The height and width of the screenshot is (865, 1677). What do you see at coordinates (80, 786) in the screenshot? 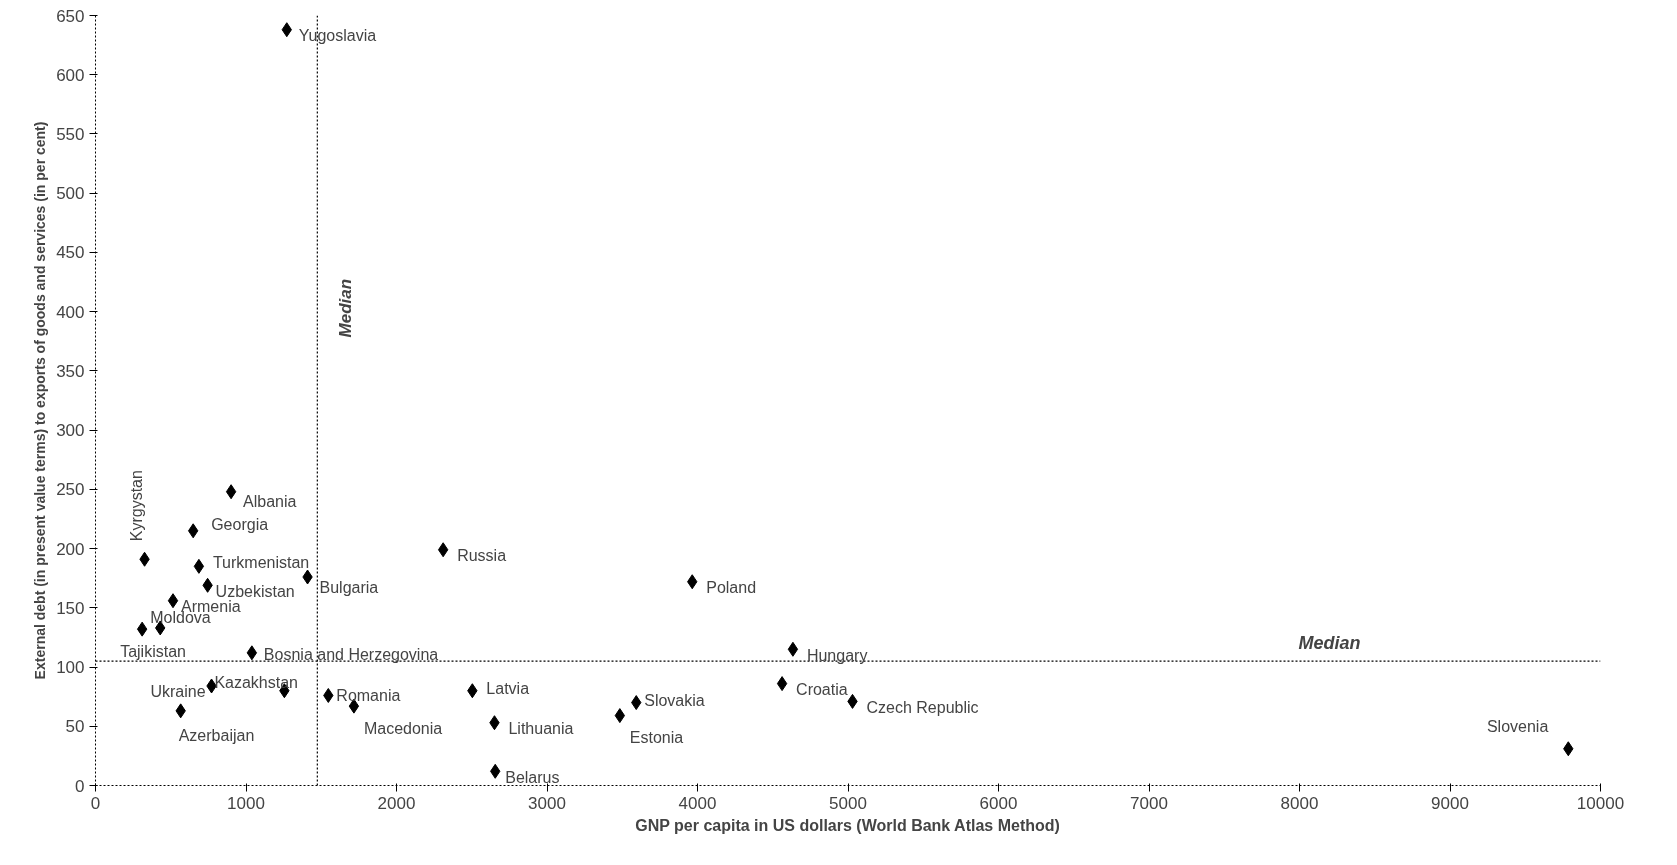
I see `y-tick-label: 0` at bounding box center [80, 786].